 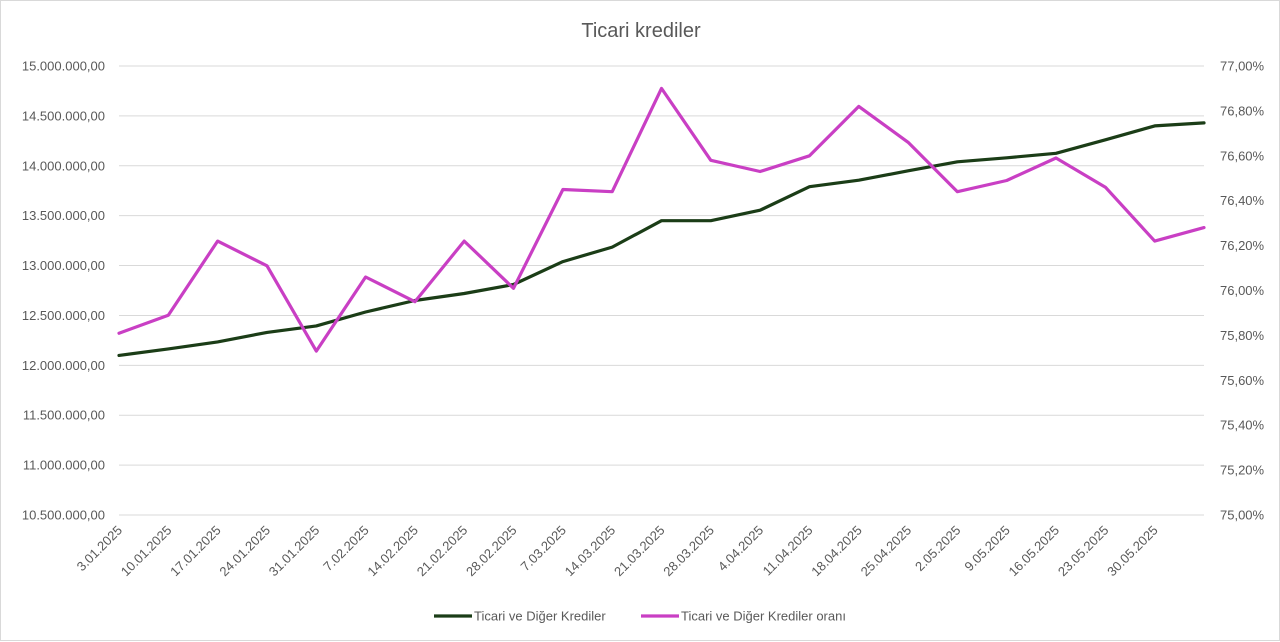 What do you see at coordinates (63, 365) in the screenshot?
I see `left-tick-label: 12.000.000,00` at bounding box center [63, 365].